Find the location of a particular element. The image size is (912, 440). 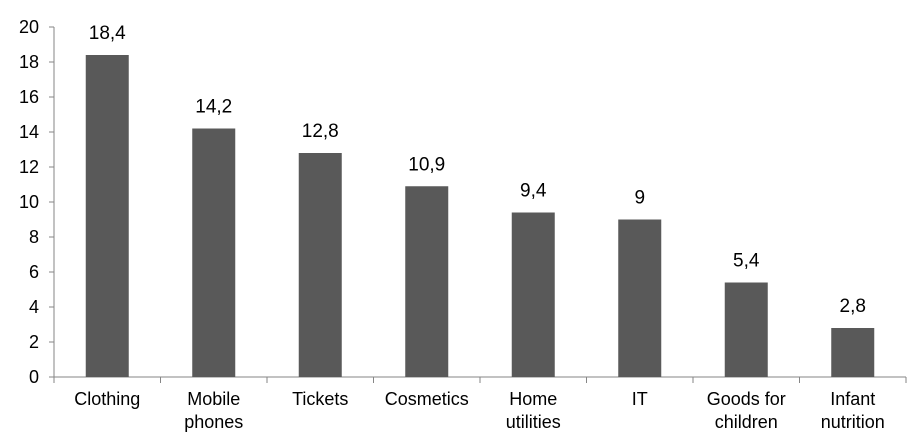

y-tick-label: 12 is located at coordinates (29, 167).